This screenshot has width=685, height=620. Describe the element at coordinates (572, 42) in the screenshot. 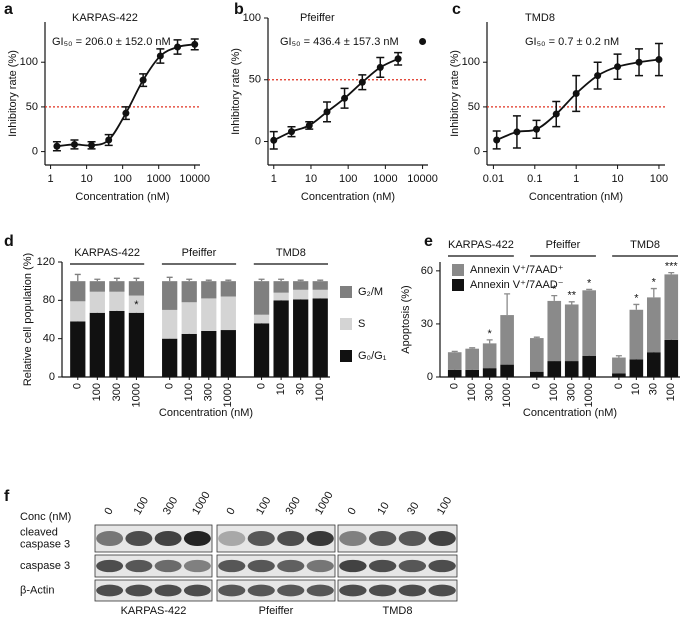

I see `annotation: GI₅₀ = 0.7 ± 0.2 nM` at that location.